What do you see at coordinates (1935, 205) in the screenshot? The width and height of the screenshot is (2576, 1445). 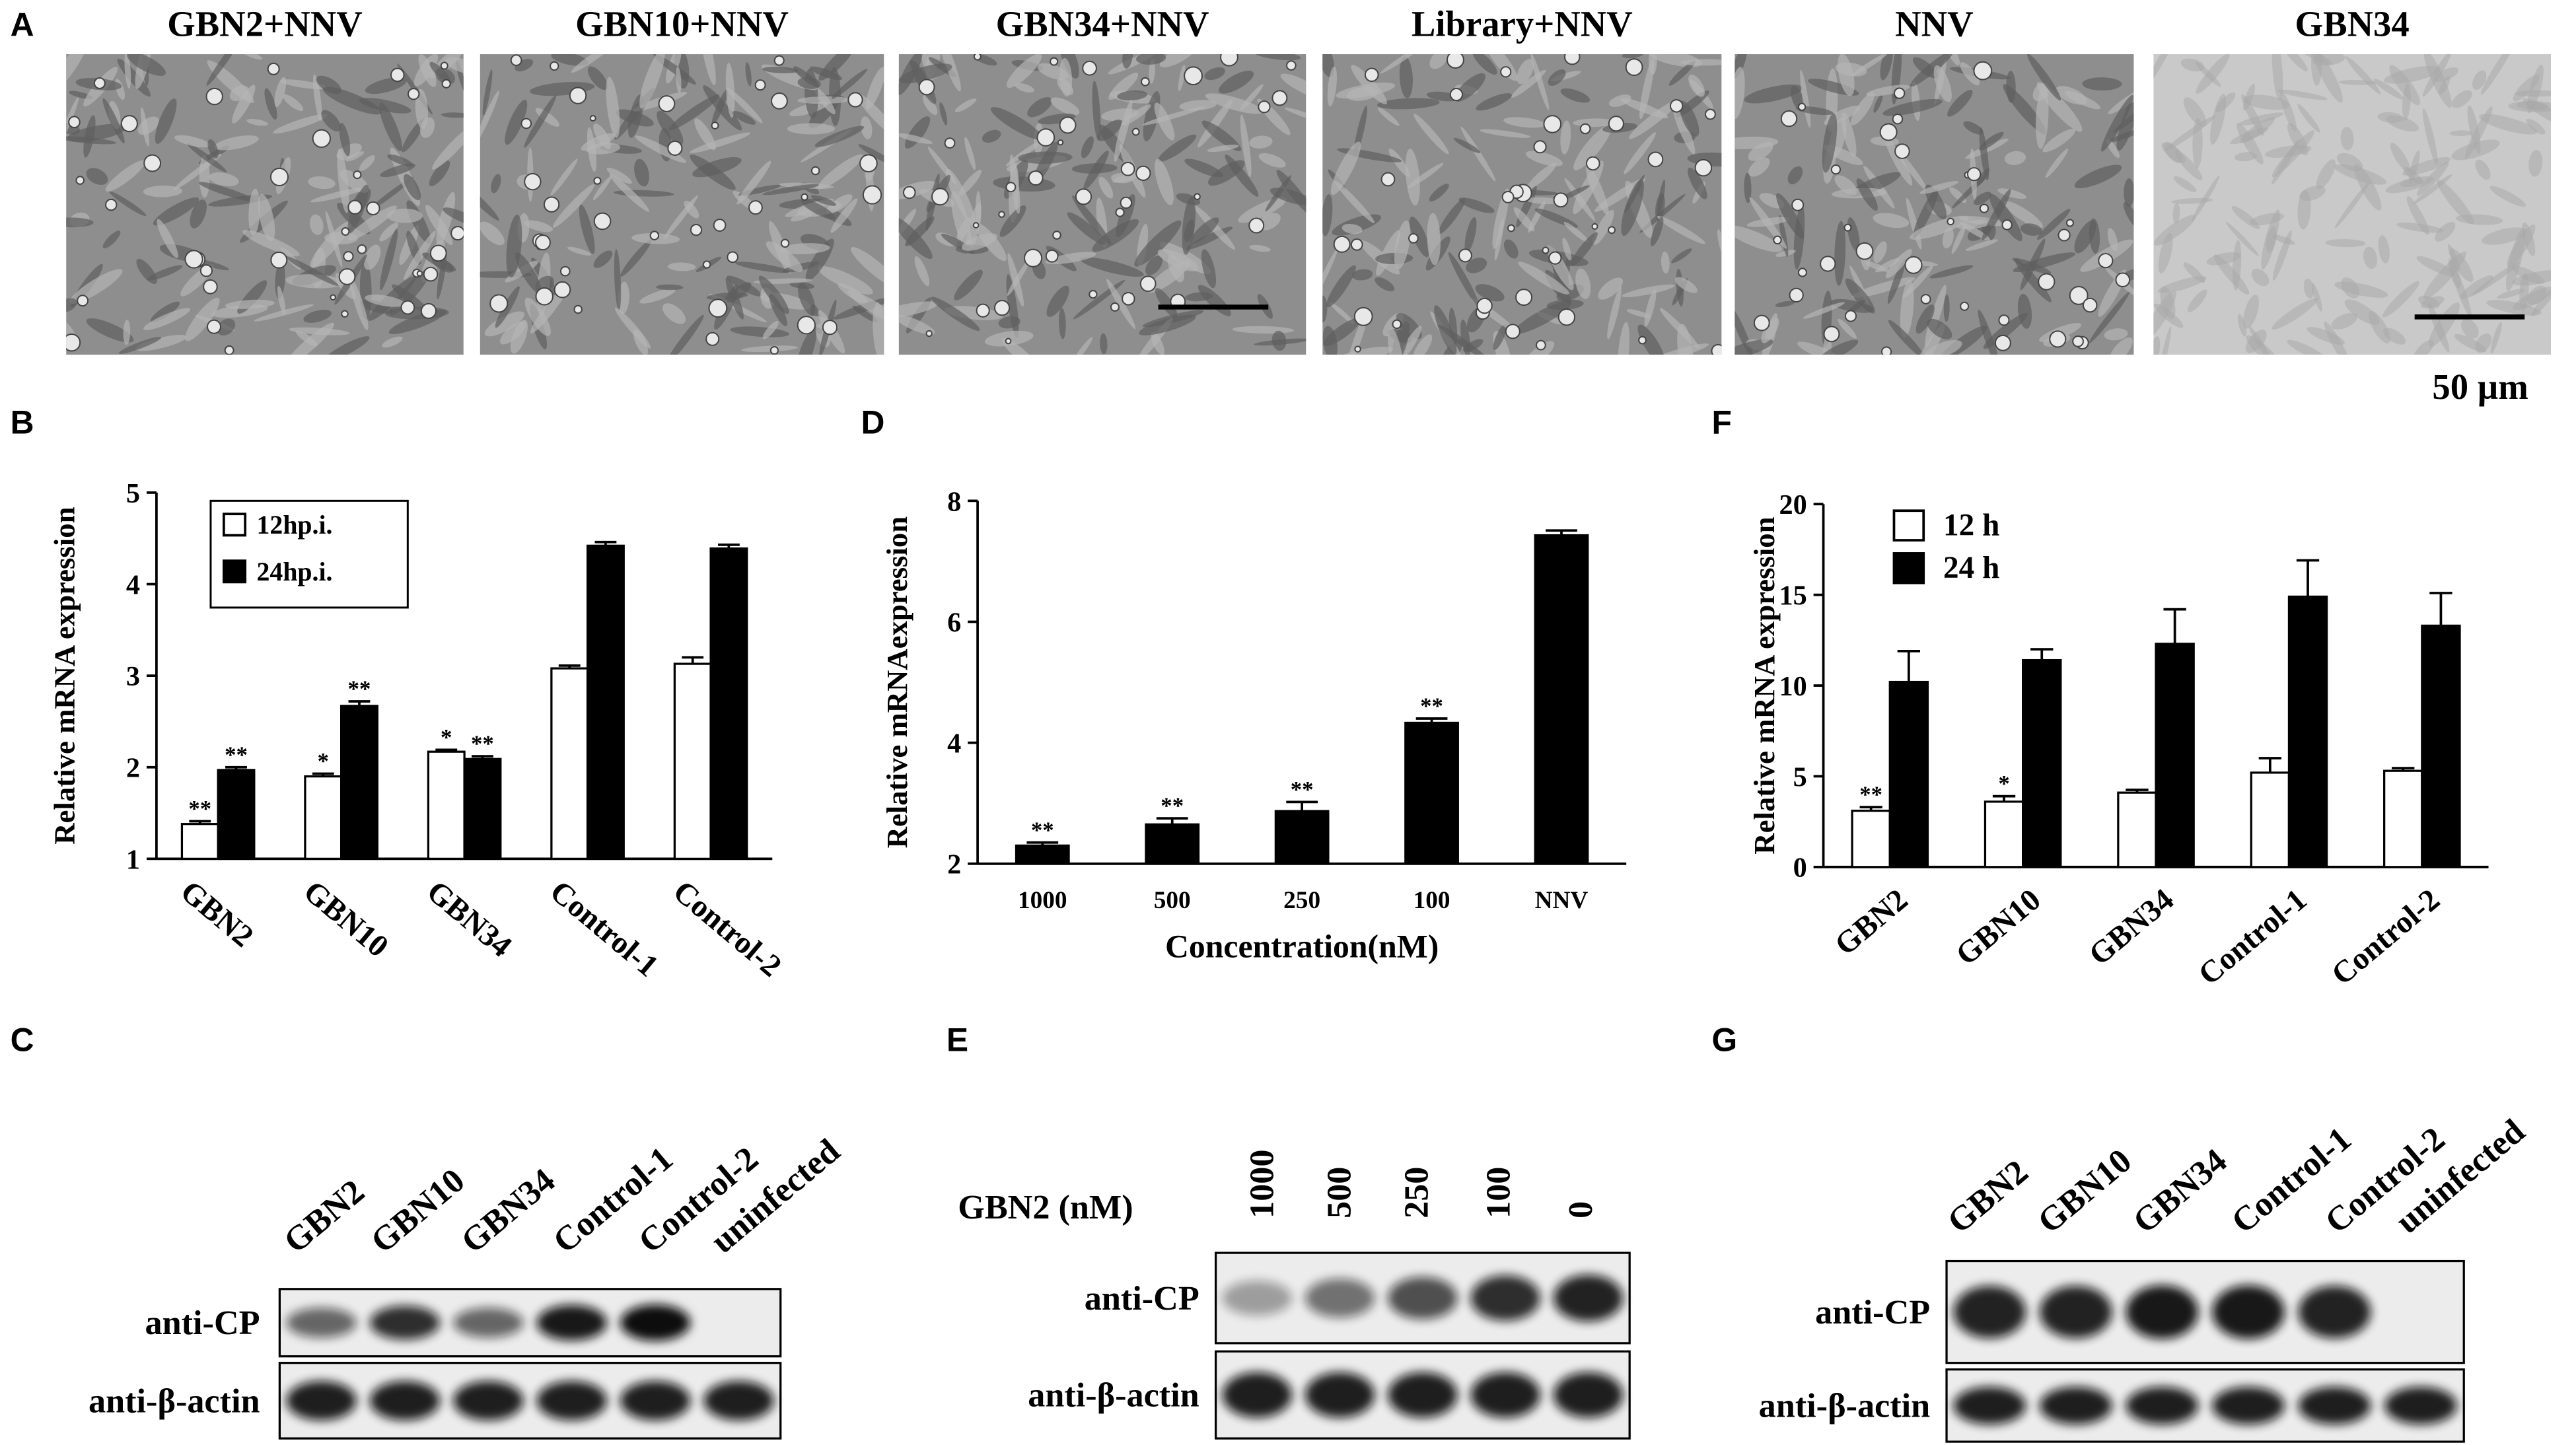 I see `micrograph-texture` at bounding box center [1935, 205].